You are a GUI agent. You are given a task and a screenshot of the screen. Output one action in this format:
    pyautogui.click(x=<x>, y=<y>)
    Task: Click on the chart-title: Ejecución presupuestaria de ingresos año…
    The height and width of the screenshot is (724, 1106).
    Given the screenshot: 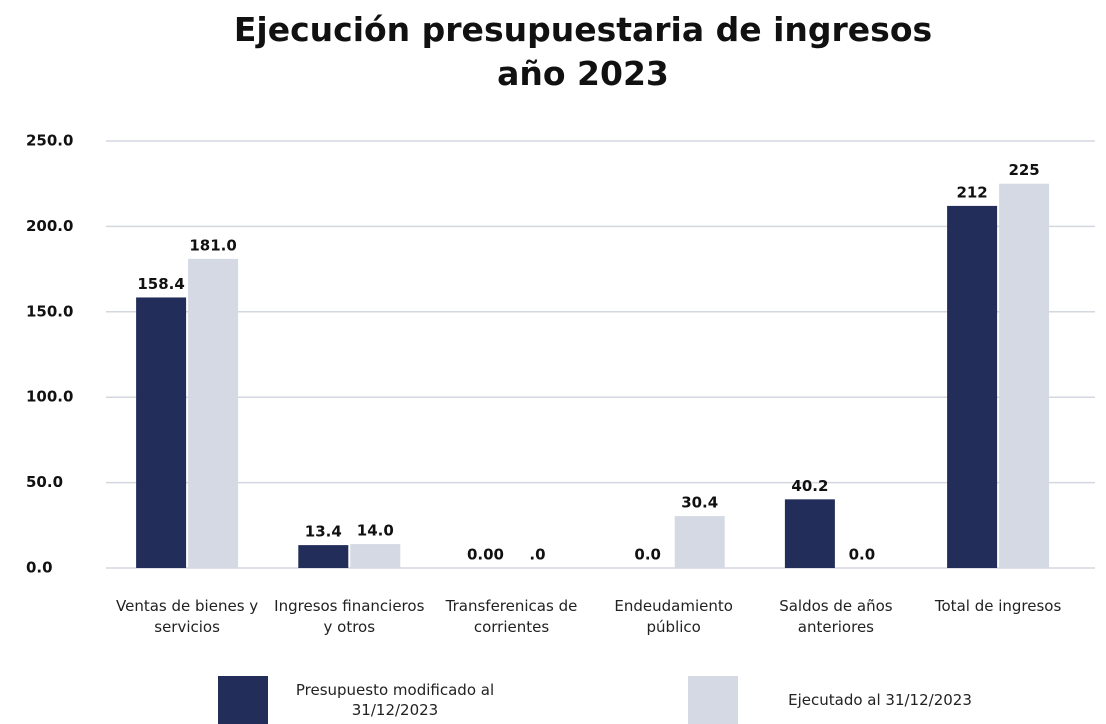 What is the action you would take?
    pyautogui.click(x=583, y=51)
    